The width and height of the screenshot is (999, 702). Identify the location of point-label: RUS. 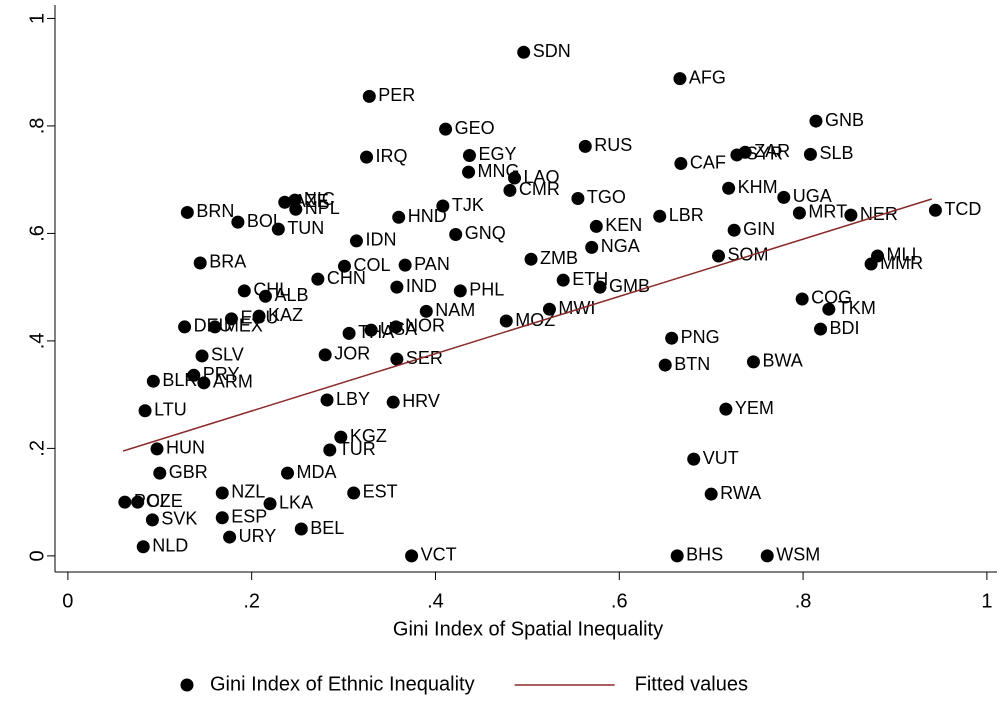
(613, 145).